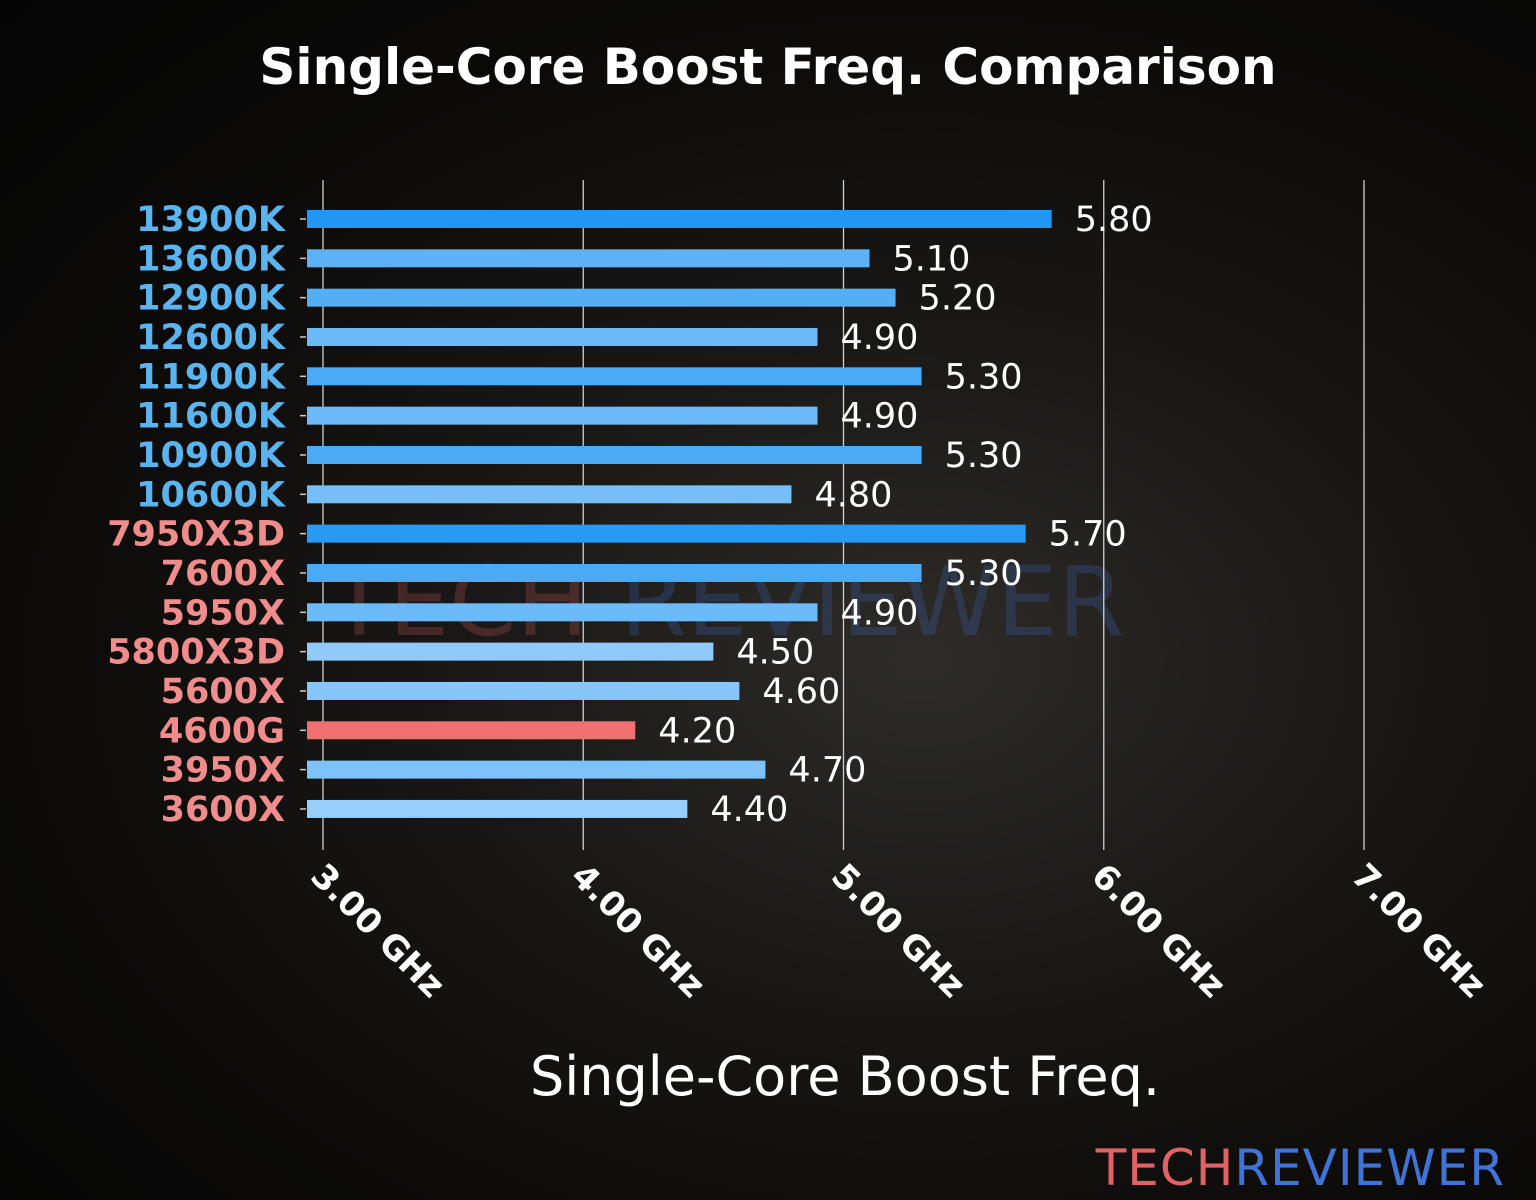  What do you see at coordinates (1114, 220) in the screenshot?
I see `data-label: 5.80` at bounding box center [1114, 220].